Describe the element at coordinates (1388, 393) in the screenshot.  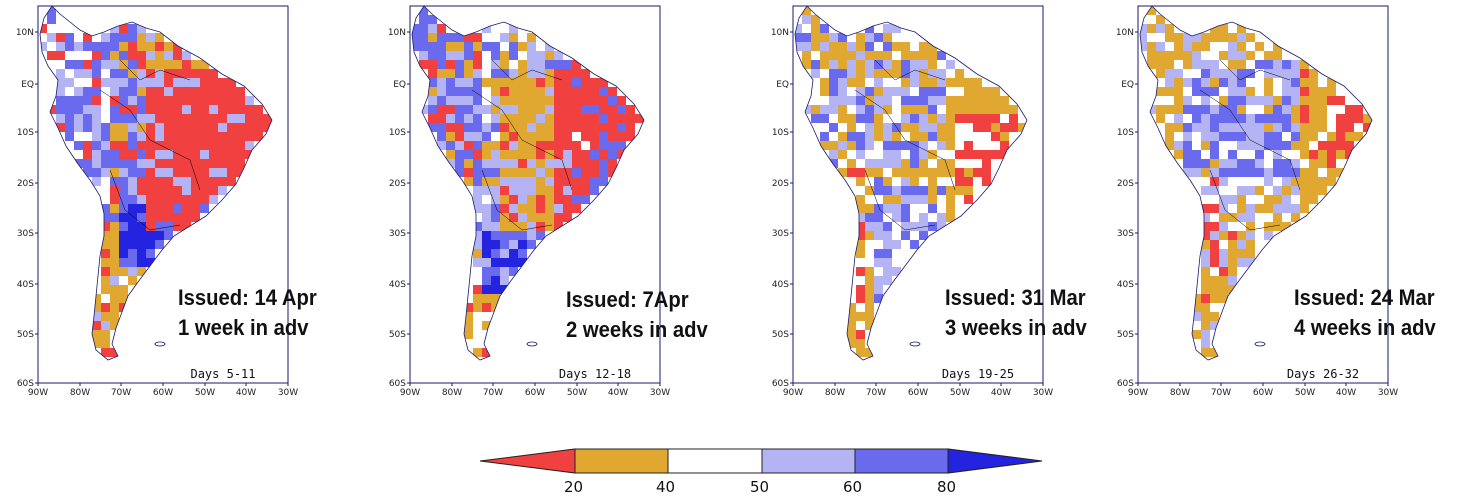
I see `lon-tick-label: 30W` at that location.